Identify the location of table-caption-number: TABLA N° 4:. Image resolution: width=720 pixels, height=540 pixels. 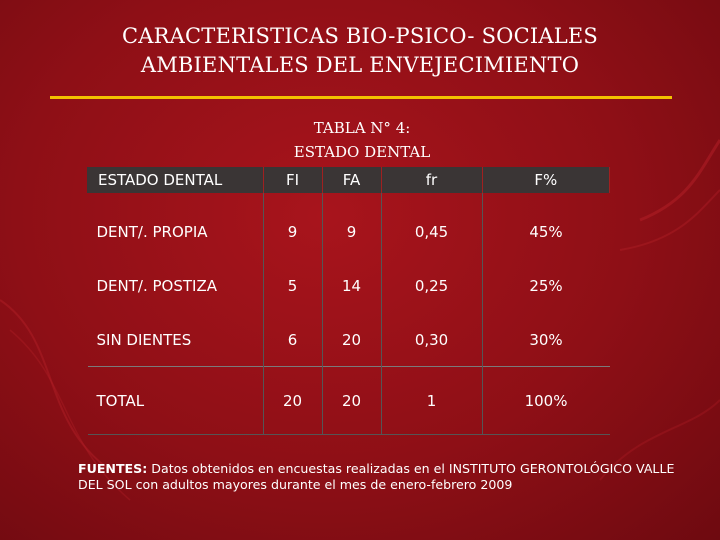
(362, 128).